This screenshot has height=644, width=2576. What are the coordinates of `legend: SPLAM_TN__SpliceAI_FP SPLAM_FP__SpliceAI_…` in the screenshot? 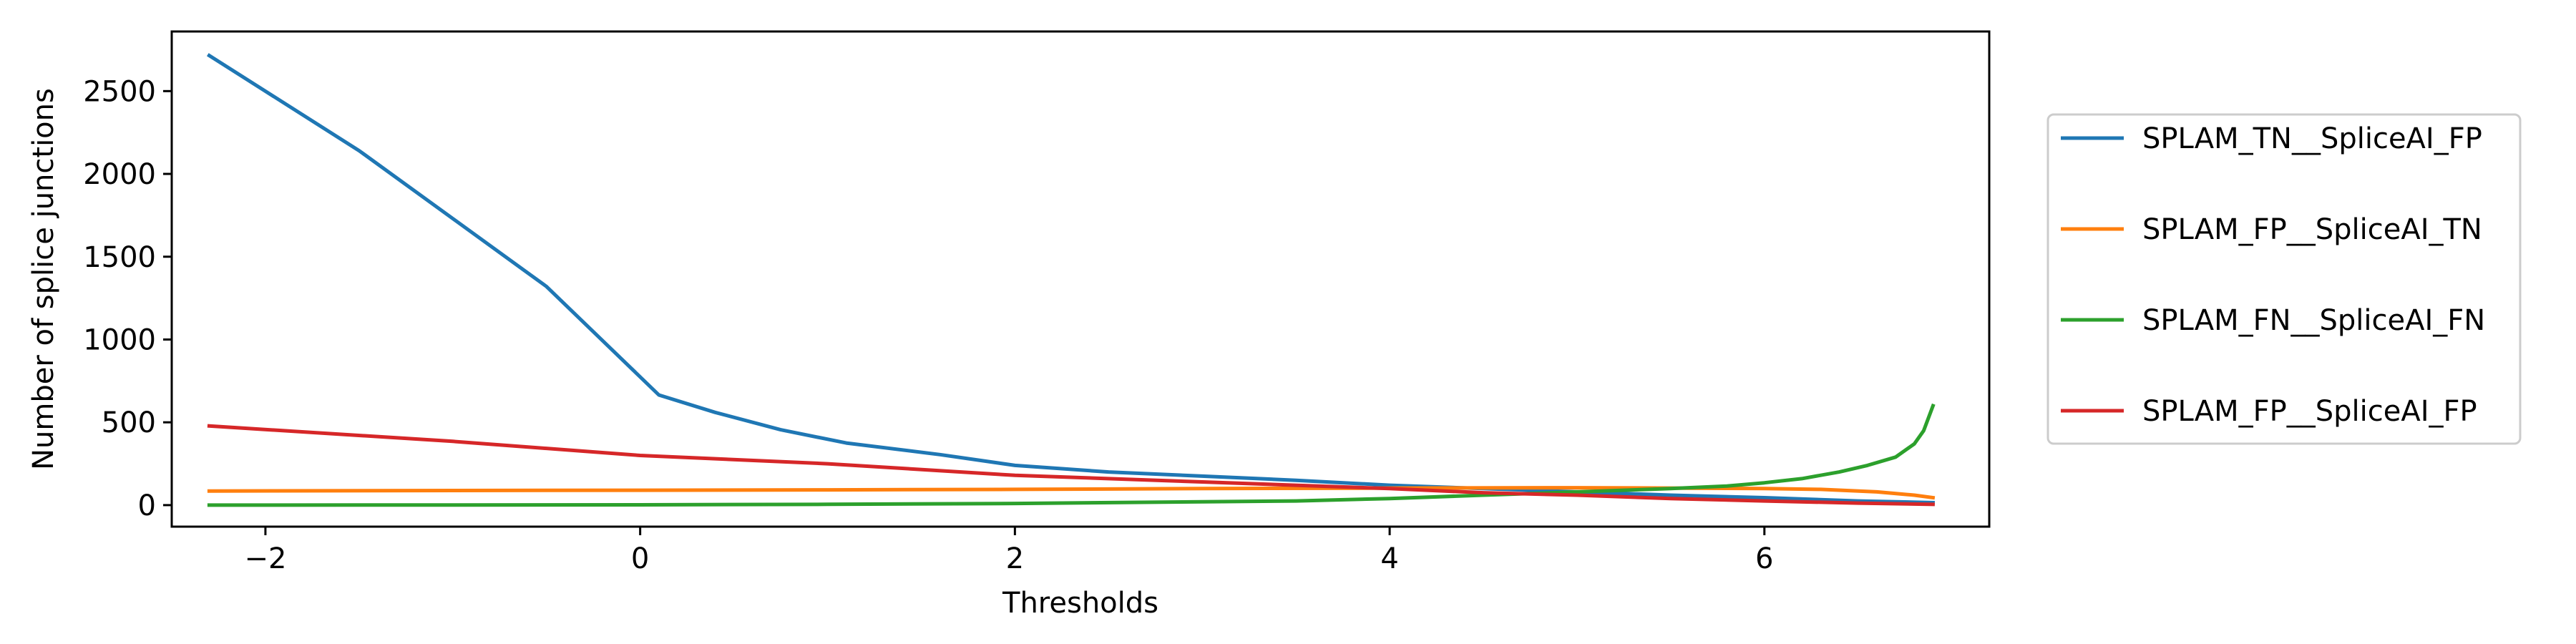 It's located at (2284, 279).